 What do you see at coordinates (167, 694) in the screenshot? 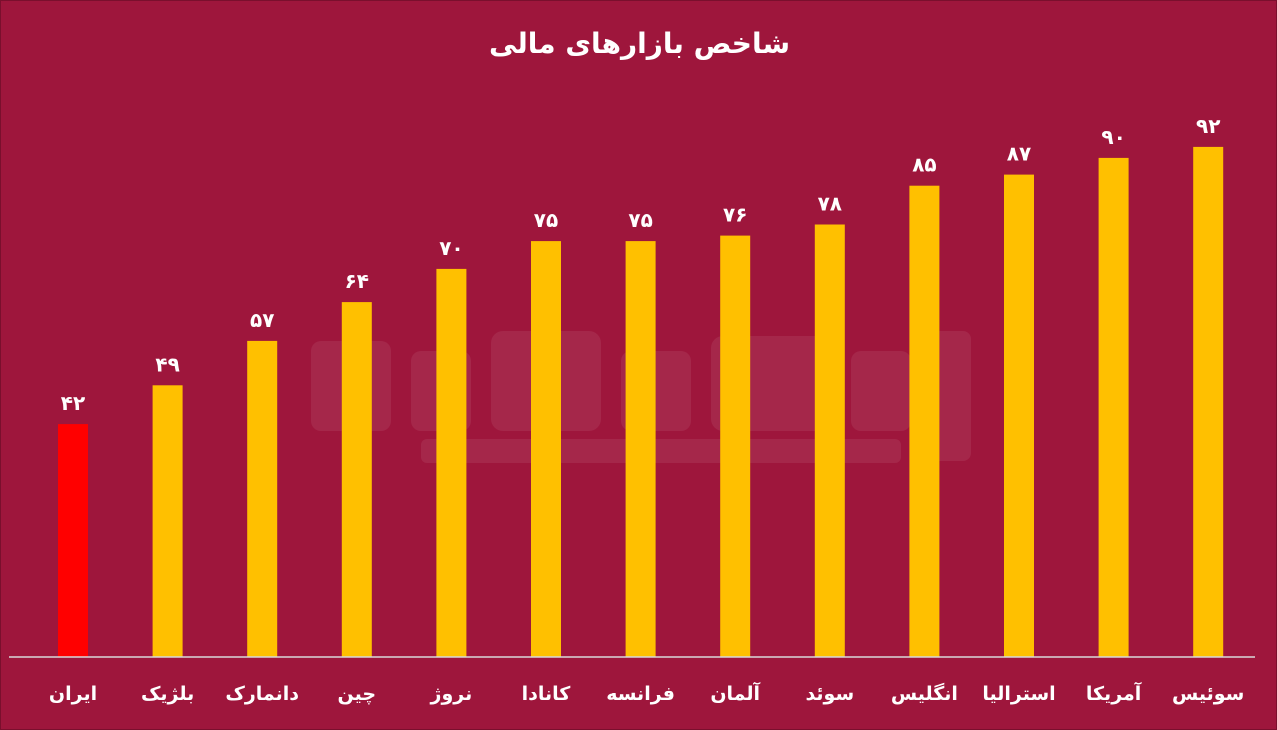
I see `category-label-1: بلژیک` at bounding box center [167, 694].